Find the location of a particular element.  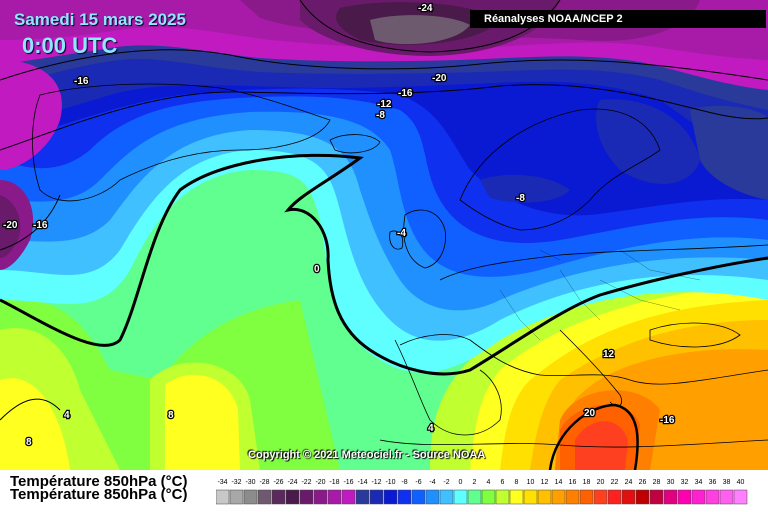

legend-value: 8 is located at coordinates (516, 482).